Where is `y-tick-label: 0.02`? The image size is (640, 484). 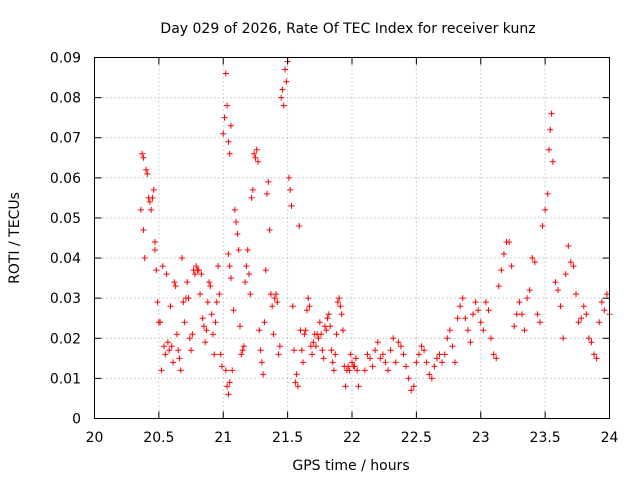
y-tick-label: 0.02 is located at coordinates (65, 339).